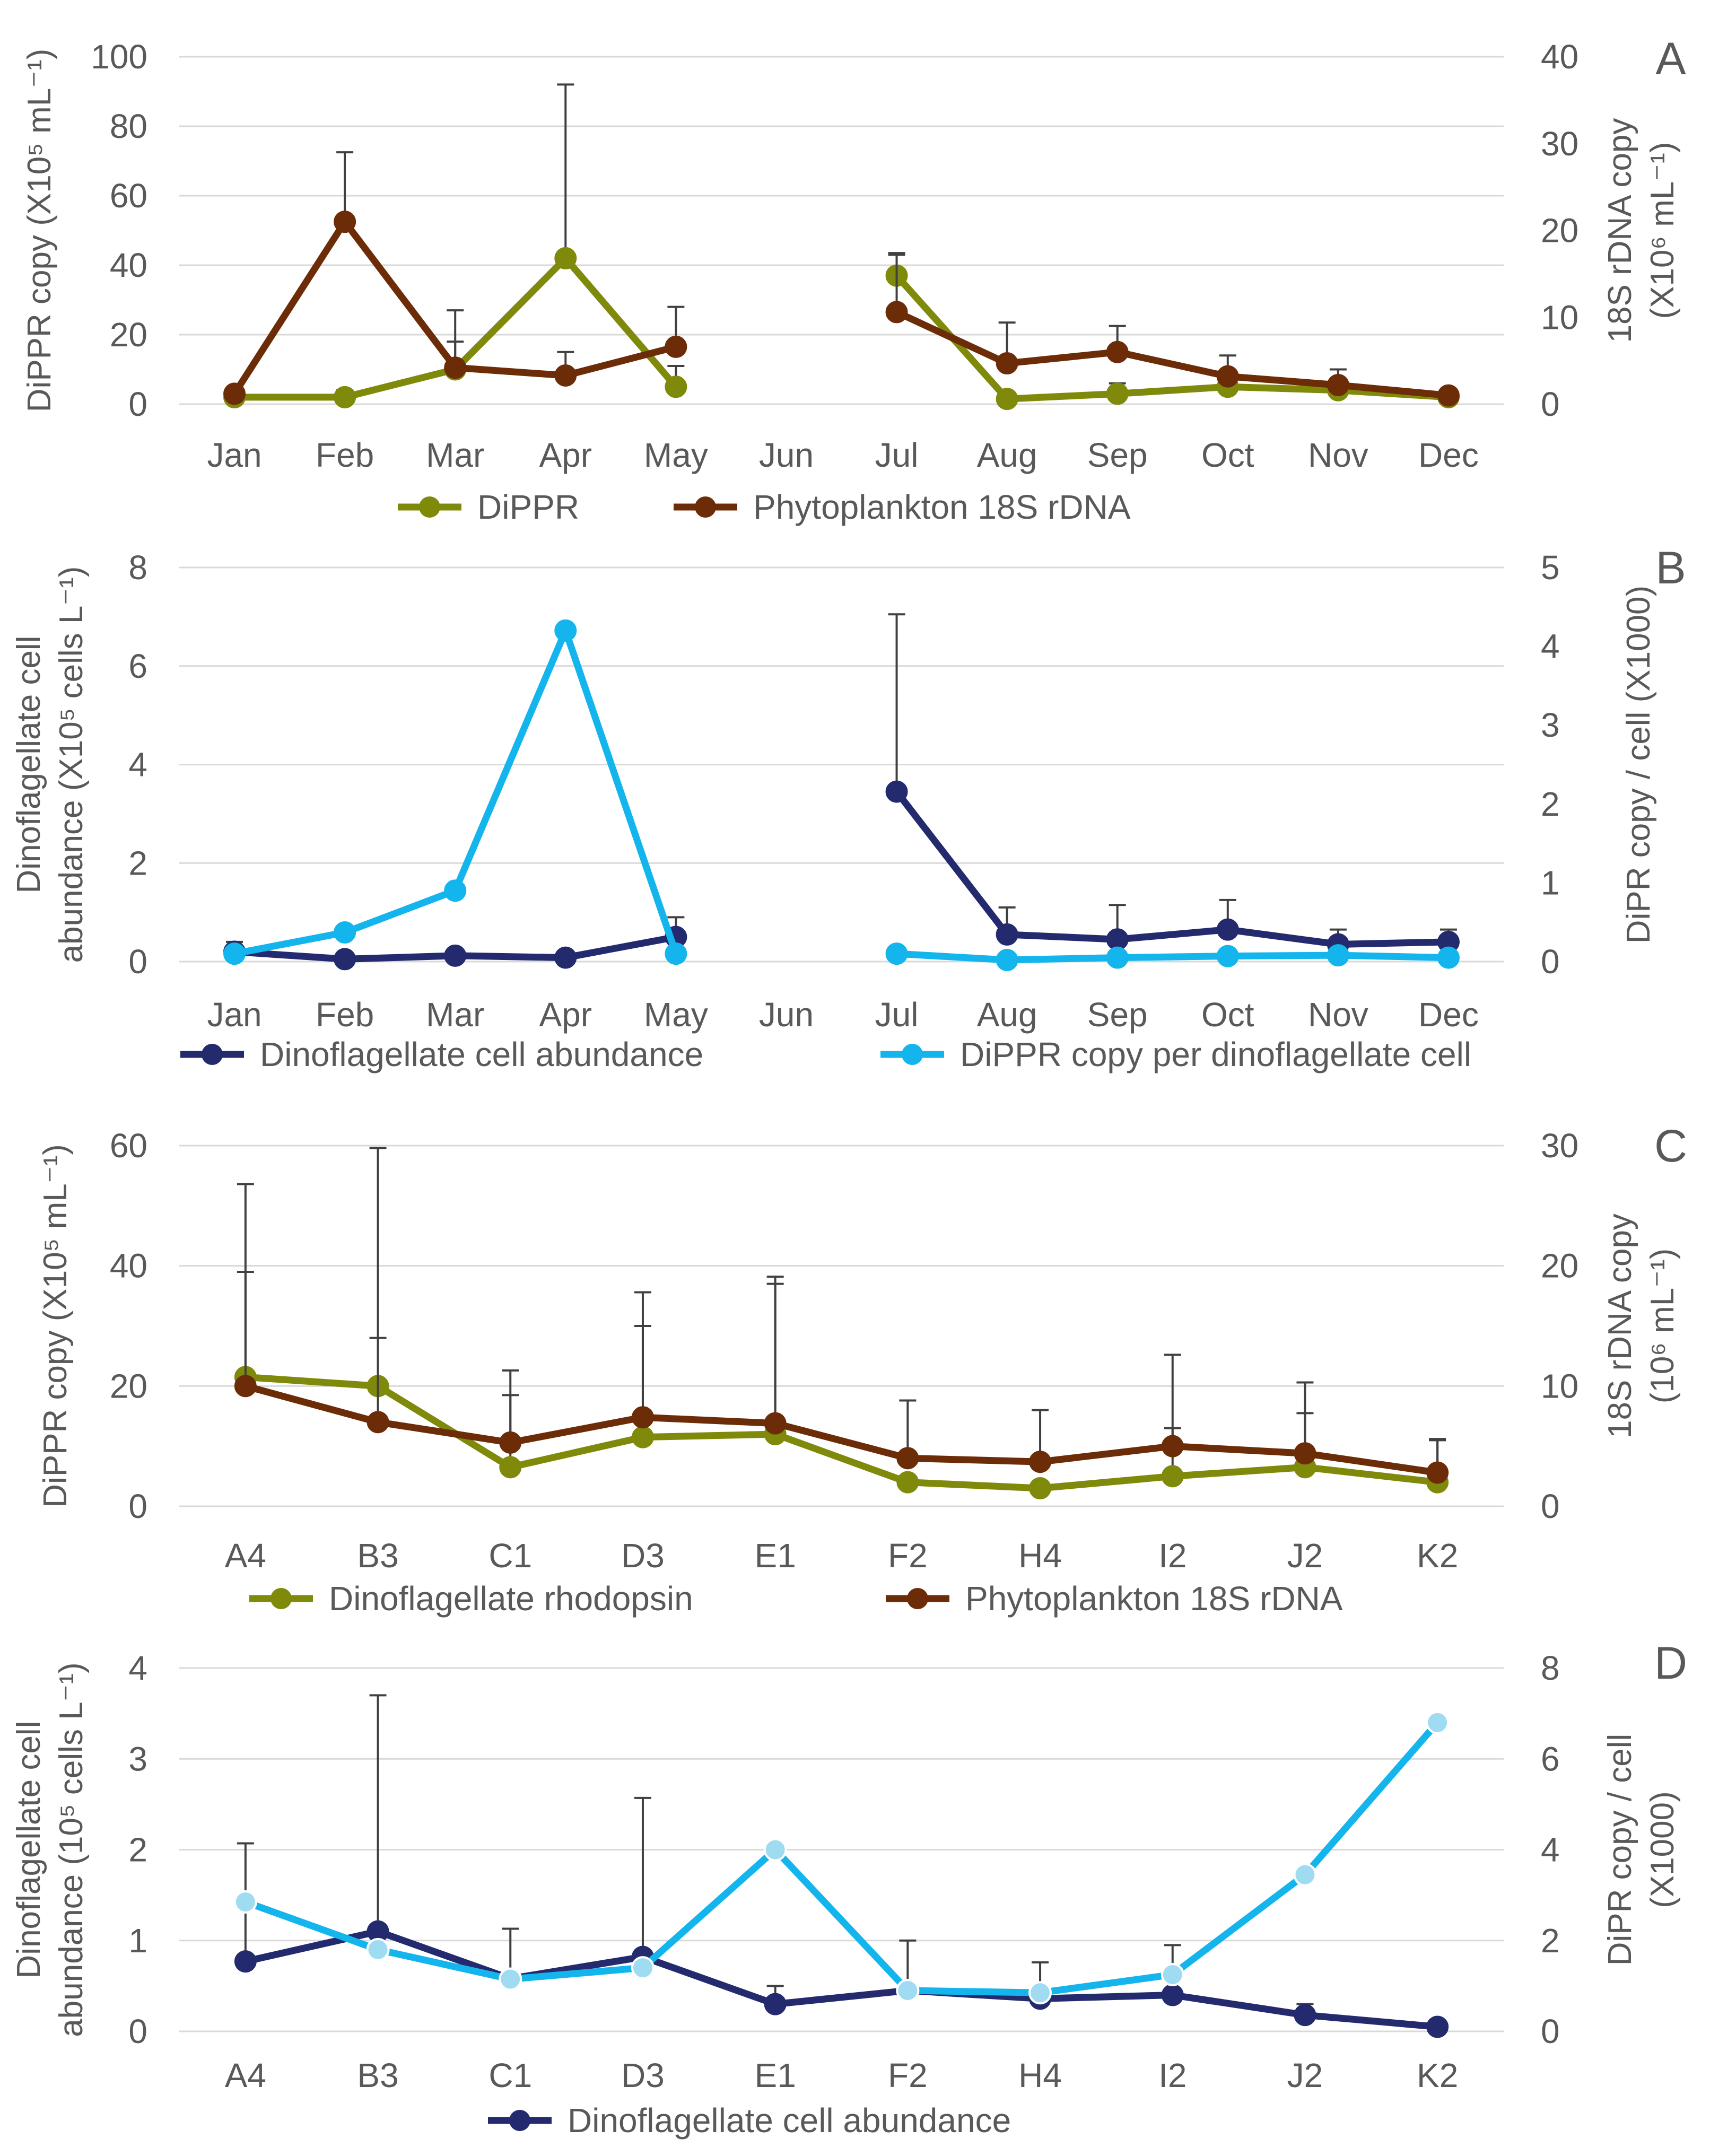  I want to click on legend-label: Dinoflagellate cell abundance, so click(789, 2120).